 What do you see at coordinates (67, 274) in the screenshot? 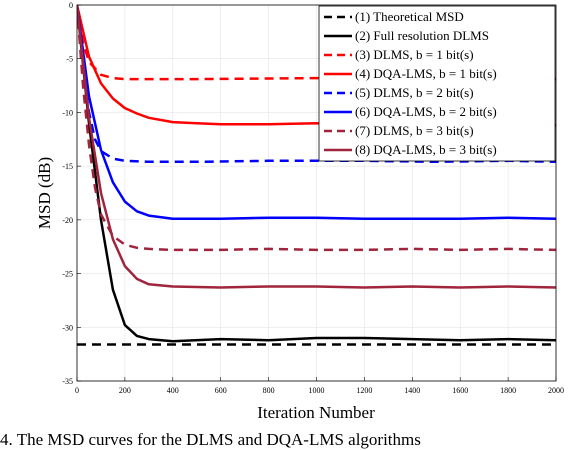
I see `y-tick-label: -25` at bounding box center [67, 274].